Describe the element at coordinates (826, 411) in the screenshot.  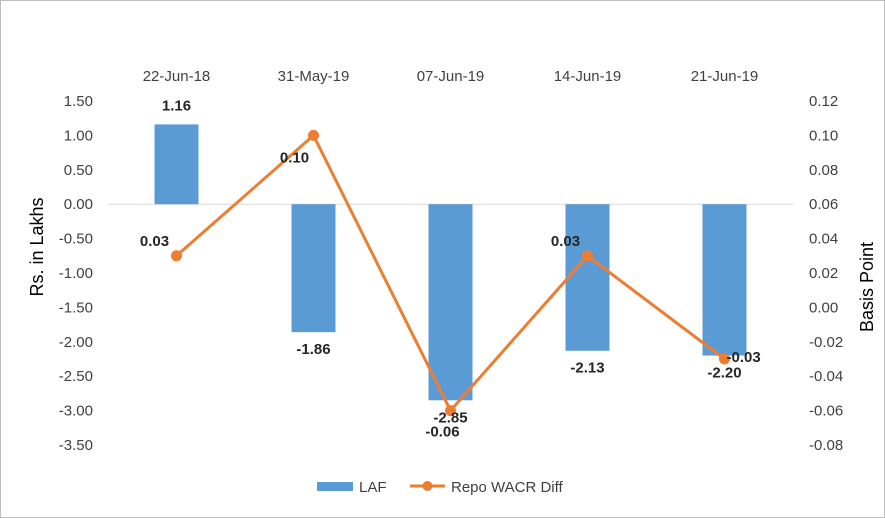
I see `y2-tick-label: -0.06` at that location.